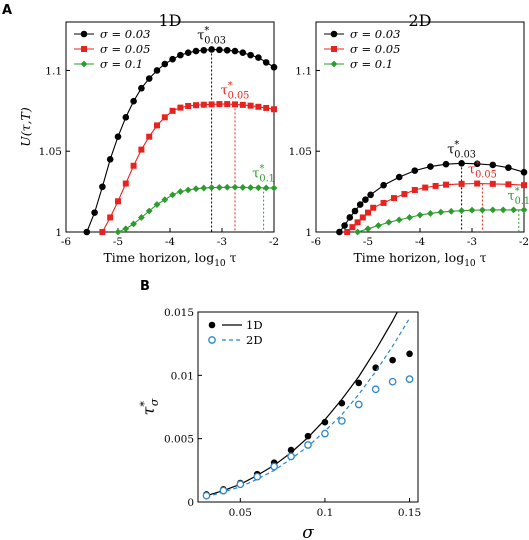  What do you see at coordinates (472, 242) in the screenshot?
I see `x-tick-label: -3` at bounding box center [472, 242].